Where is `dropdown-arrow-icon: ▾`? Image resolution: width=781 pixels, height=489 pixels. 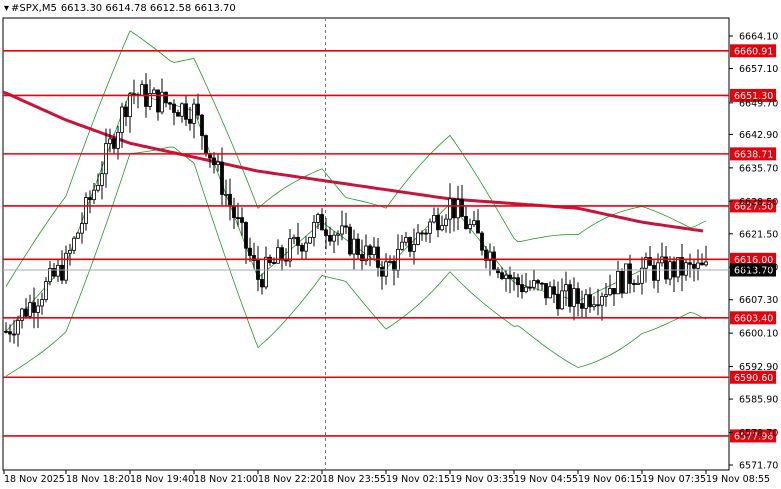
dropdown-arrow-icon: ▾ is located at coordinates (7, 8).